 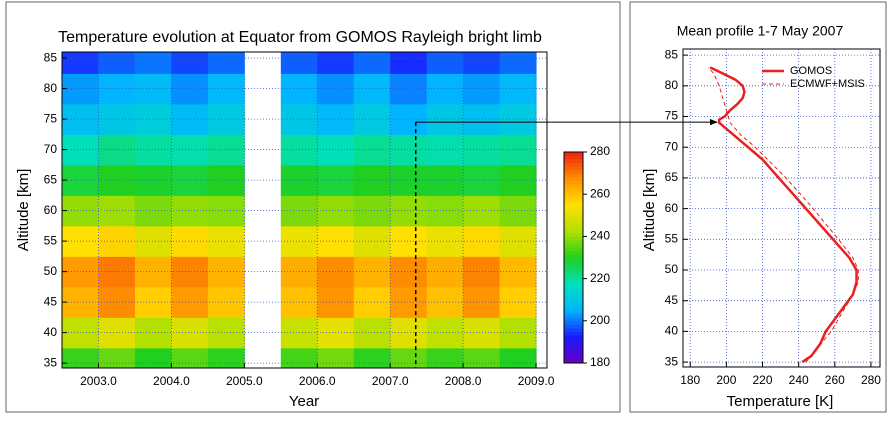 I want to click on x-tick-label: 180, so click(x=690, y=380).